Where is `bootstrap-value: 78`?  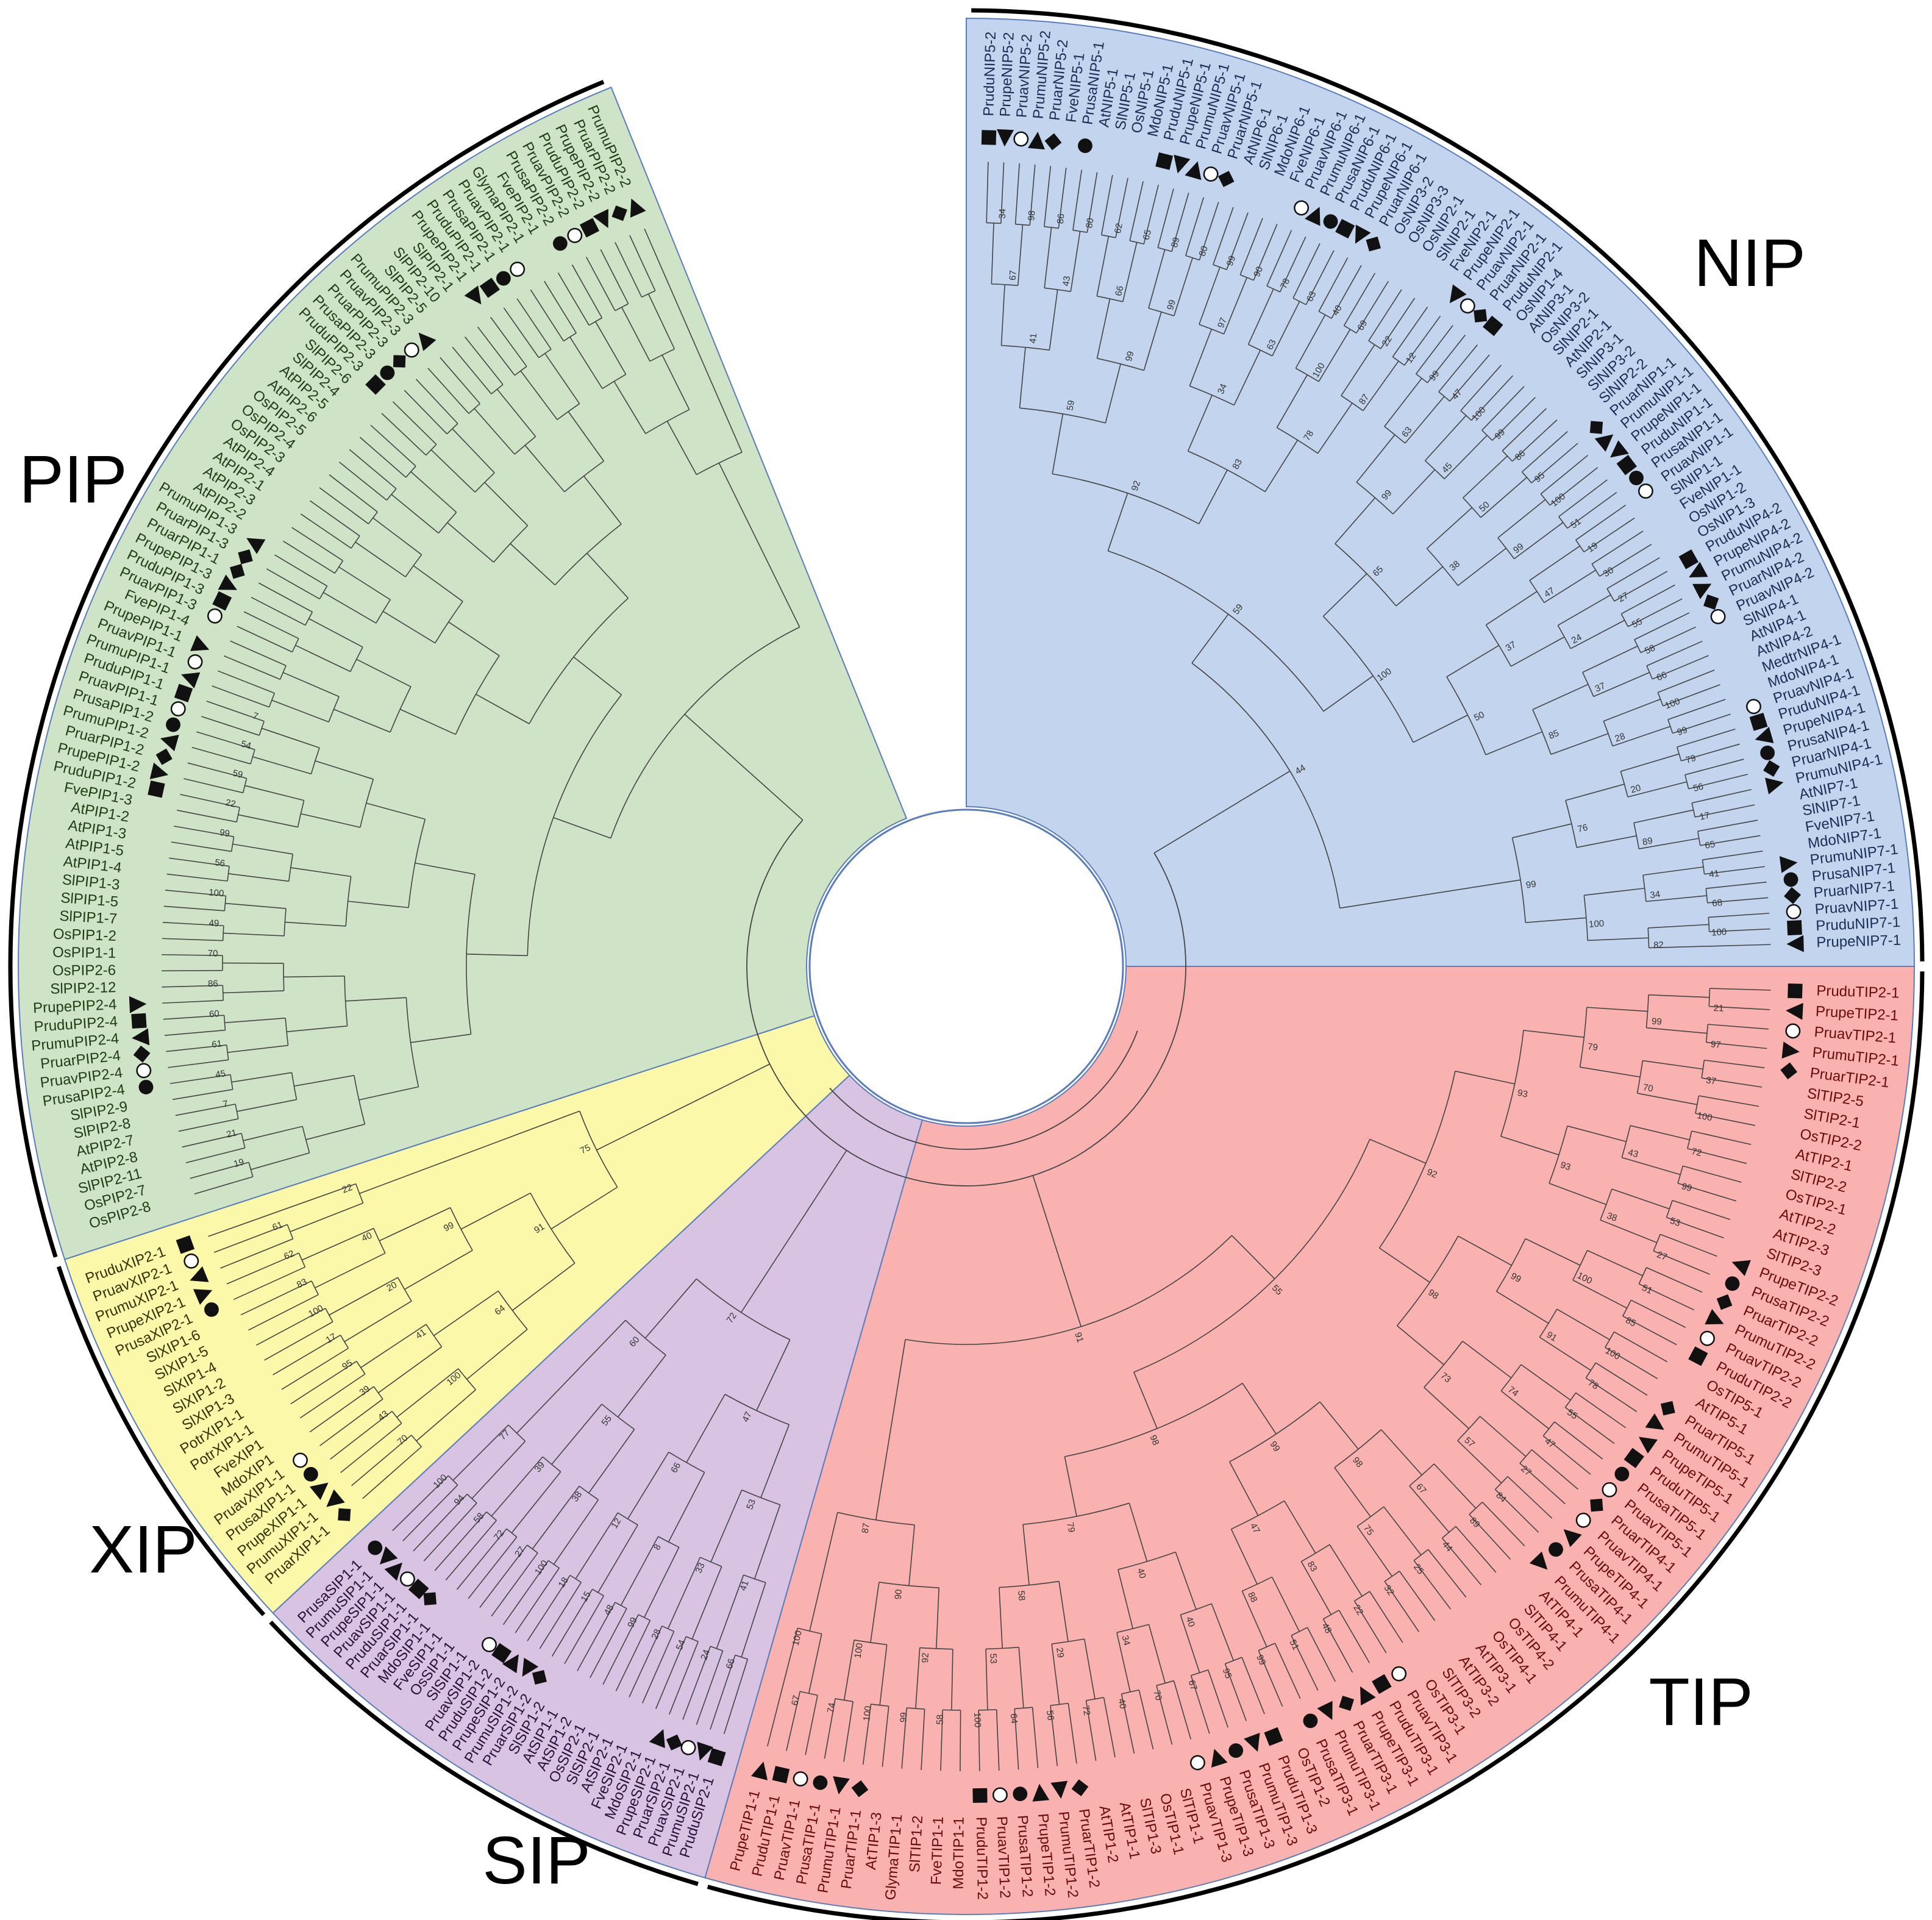 bootstrap-value: 78 is located at coordinates (1285, 283).